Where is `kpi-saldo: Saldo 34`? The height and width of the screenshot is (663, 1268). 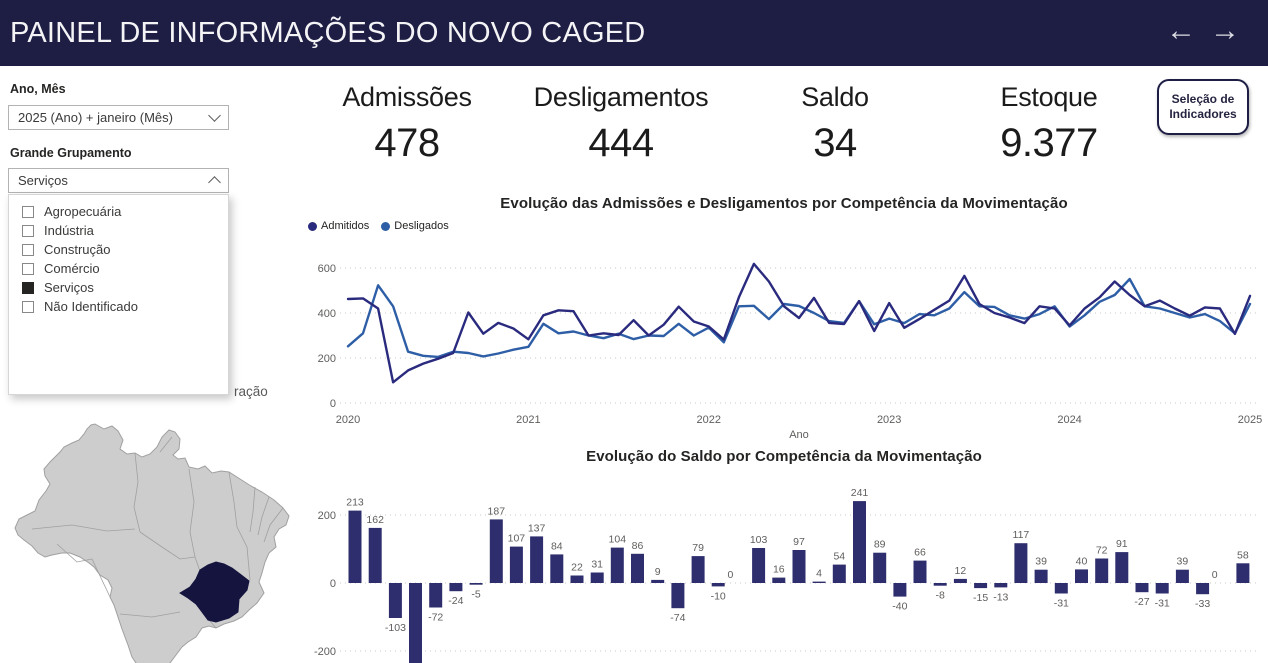 kpi-saldo: Saldo 34 is located at coordinates (835, 124).